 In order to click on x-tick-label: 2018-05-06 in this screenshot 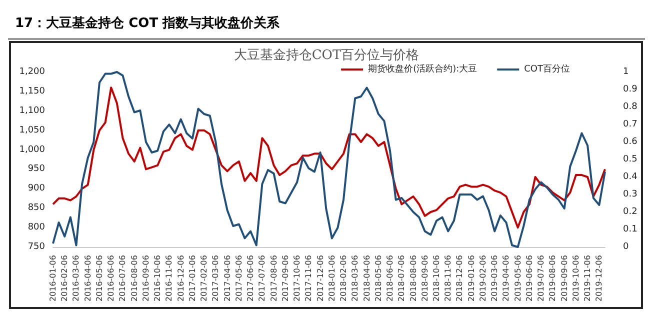, I will do `click(378, 278)`.